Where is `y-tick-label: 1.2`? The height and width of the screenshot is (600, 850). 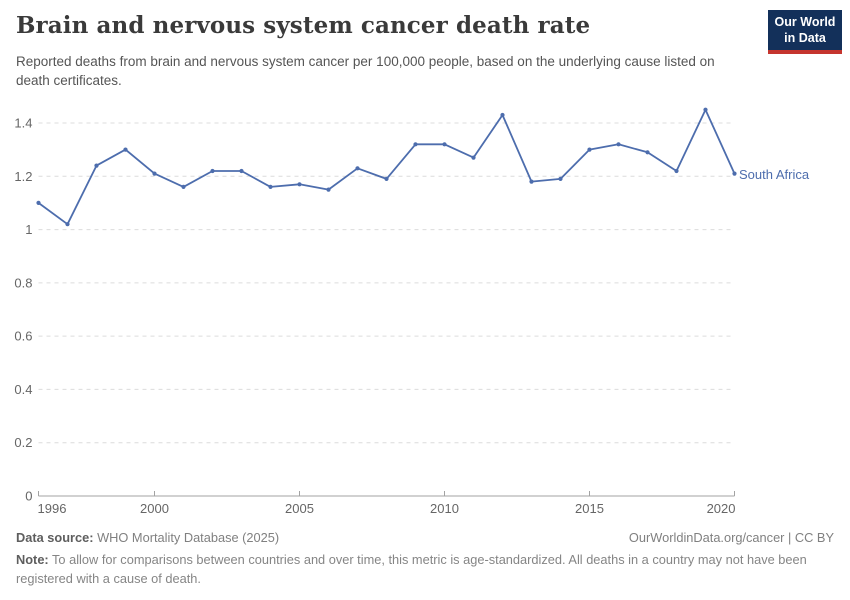
y-tick-label: 1.2 is located at coordinates (23, 176).